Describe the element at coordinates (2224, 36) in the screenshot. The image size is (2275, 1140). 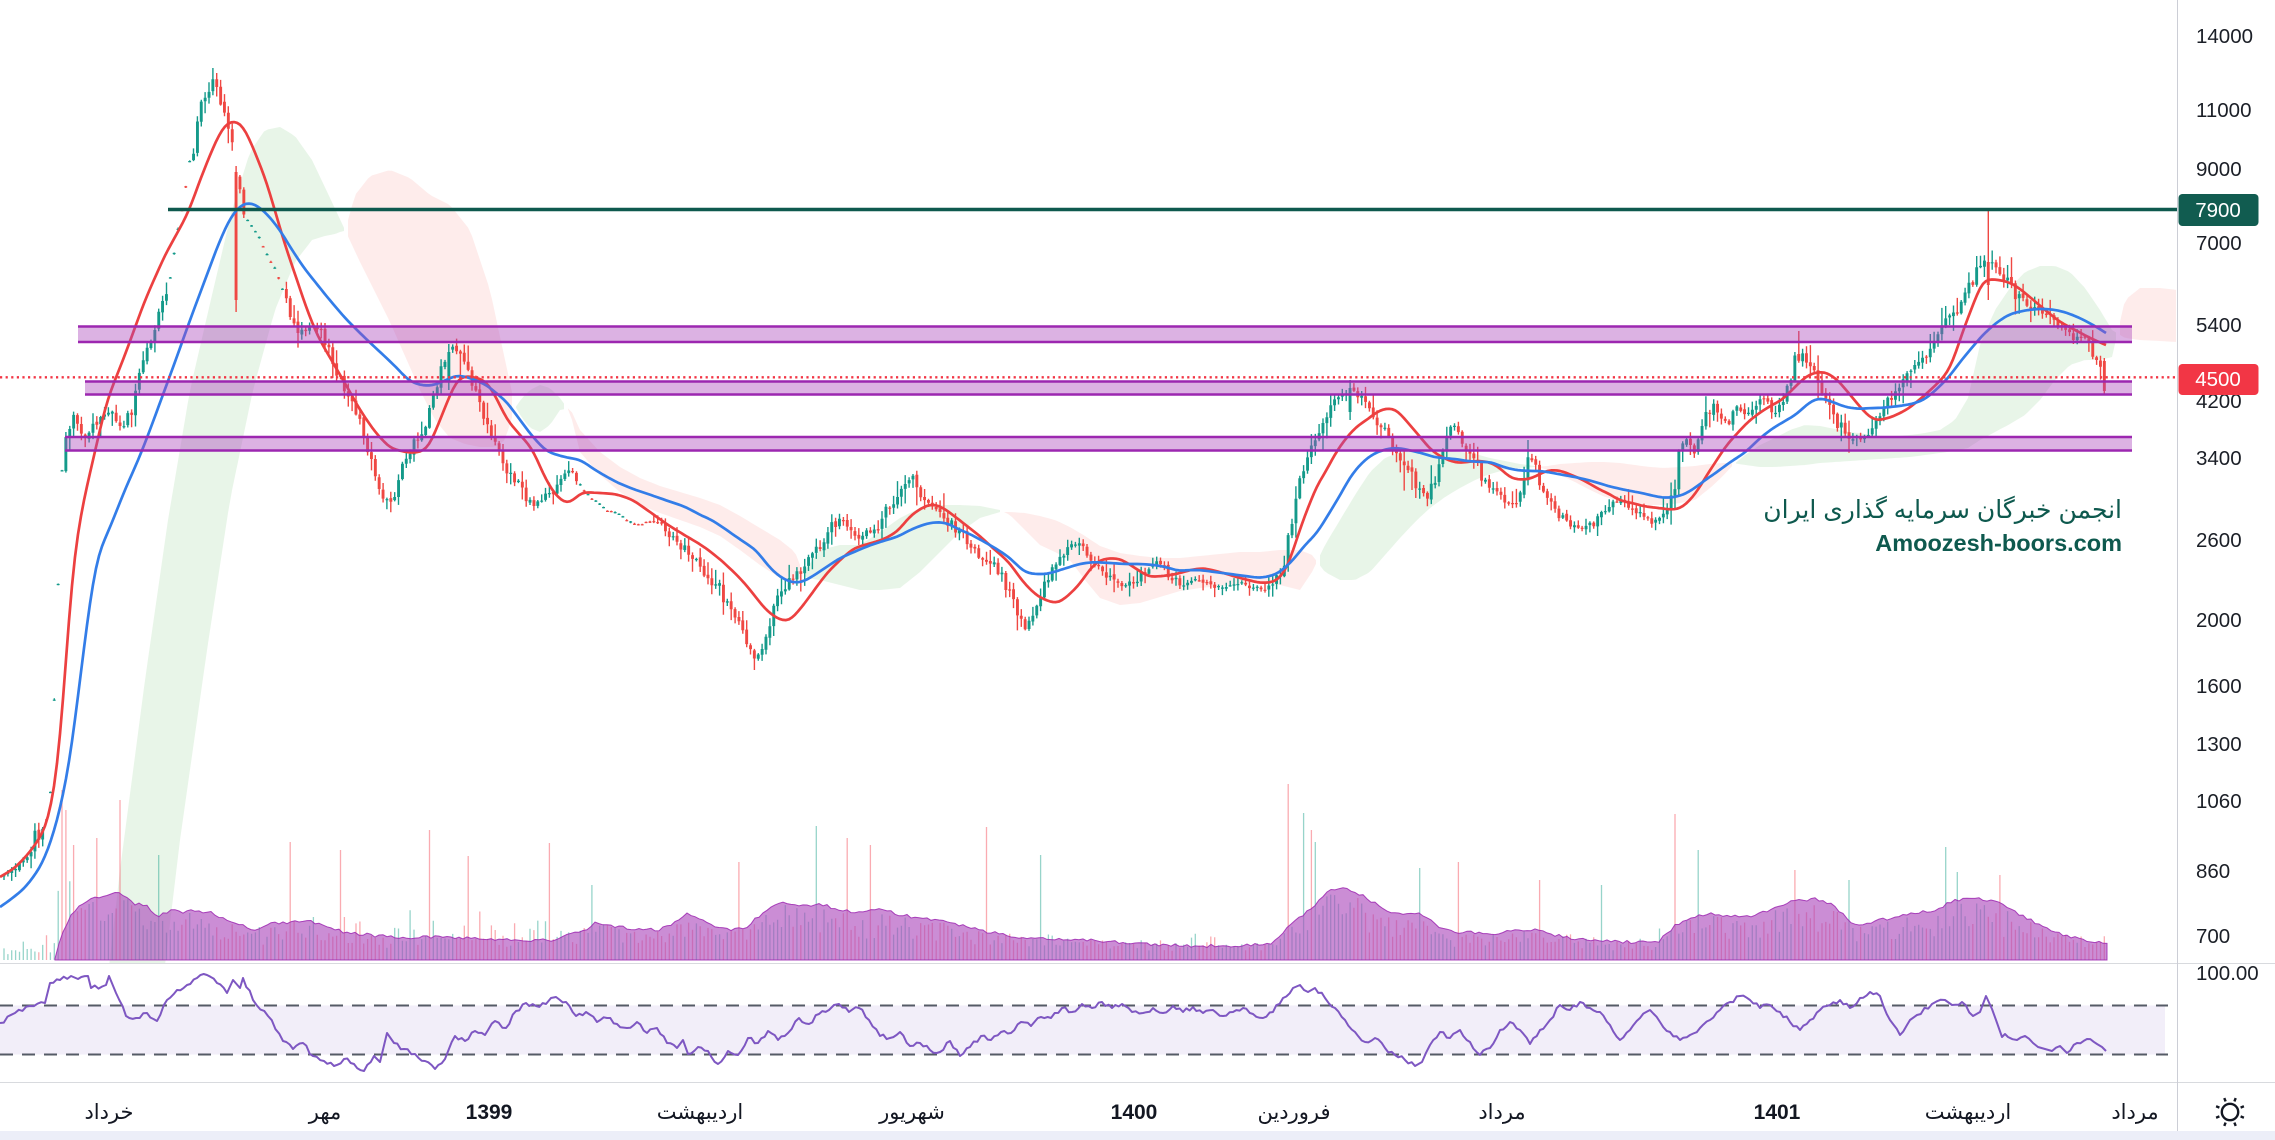
I see `svg-text: 14000` at that location.